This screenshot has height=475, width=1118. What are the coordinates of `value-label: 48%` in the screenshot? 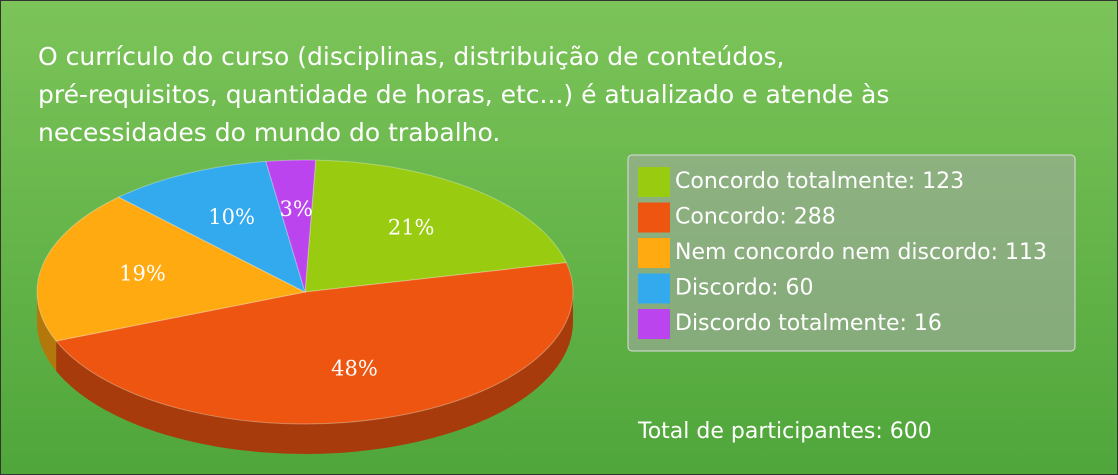 It's located at (354, 369).